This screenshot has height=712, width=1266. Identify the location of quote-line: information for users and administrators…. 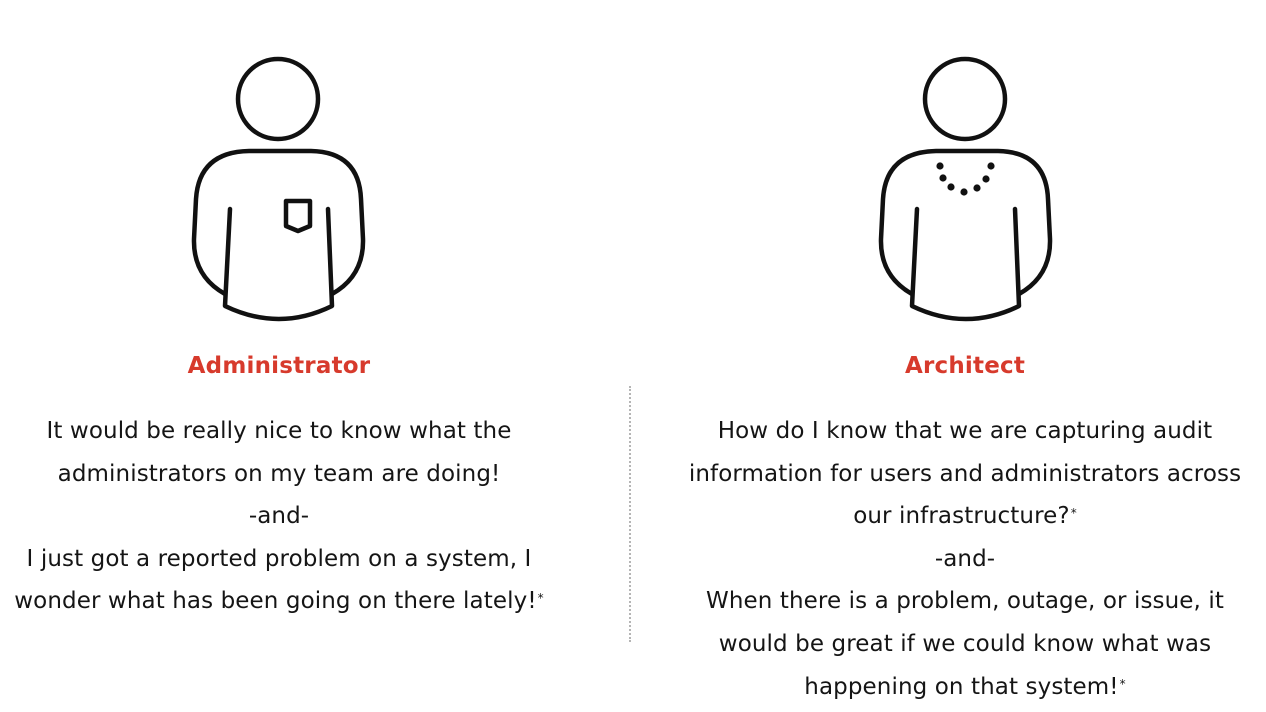
(965, 473).